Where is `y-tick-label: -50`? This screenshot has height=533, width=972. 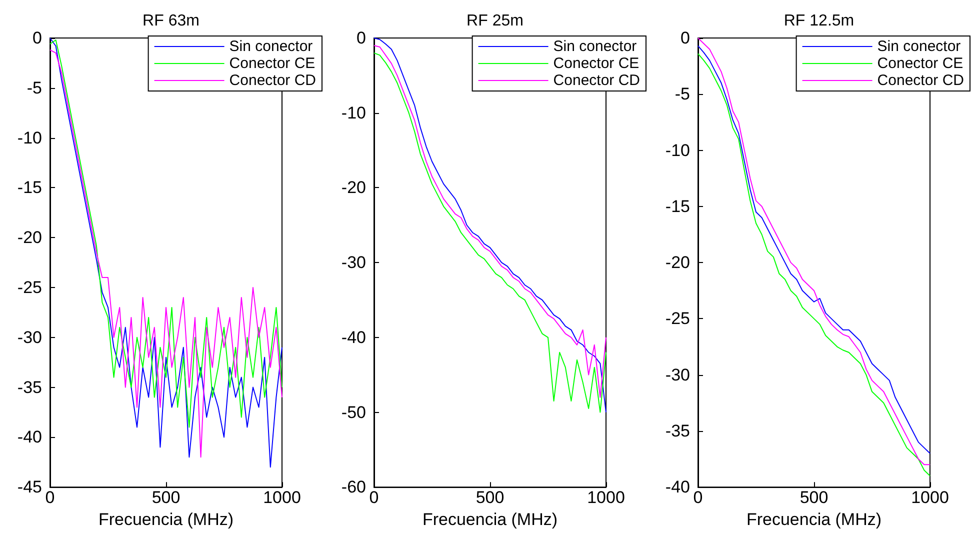
y-tick-label: -50 is located at coordinates (353, 412).